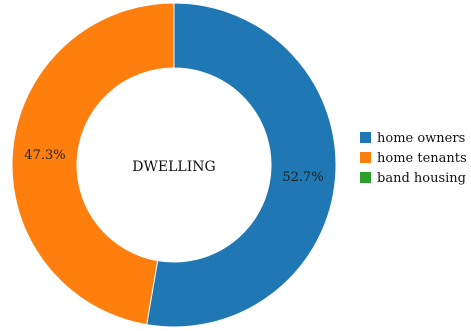 The width and height of the screenshot is (471, 331). Describe the element at coordinates (302, 177) in the screenshot. I see `slice-label-home-owners: 52.7%` at that location.